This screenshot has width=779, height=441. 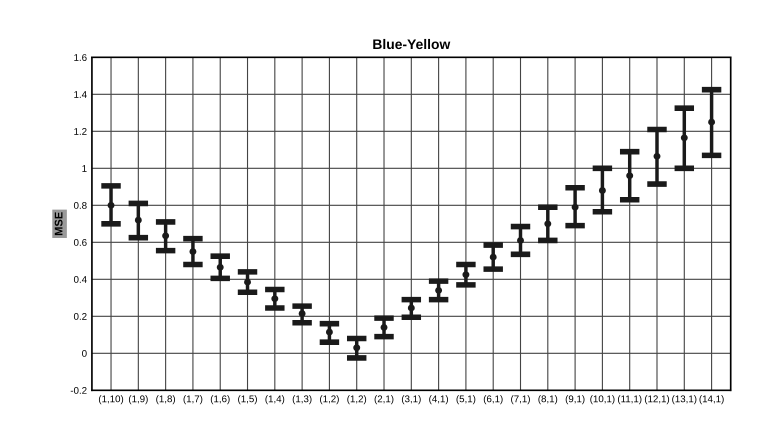 I want to click on y-tick-label: 0.6, so click(x=80, y=242).